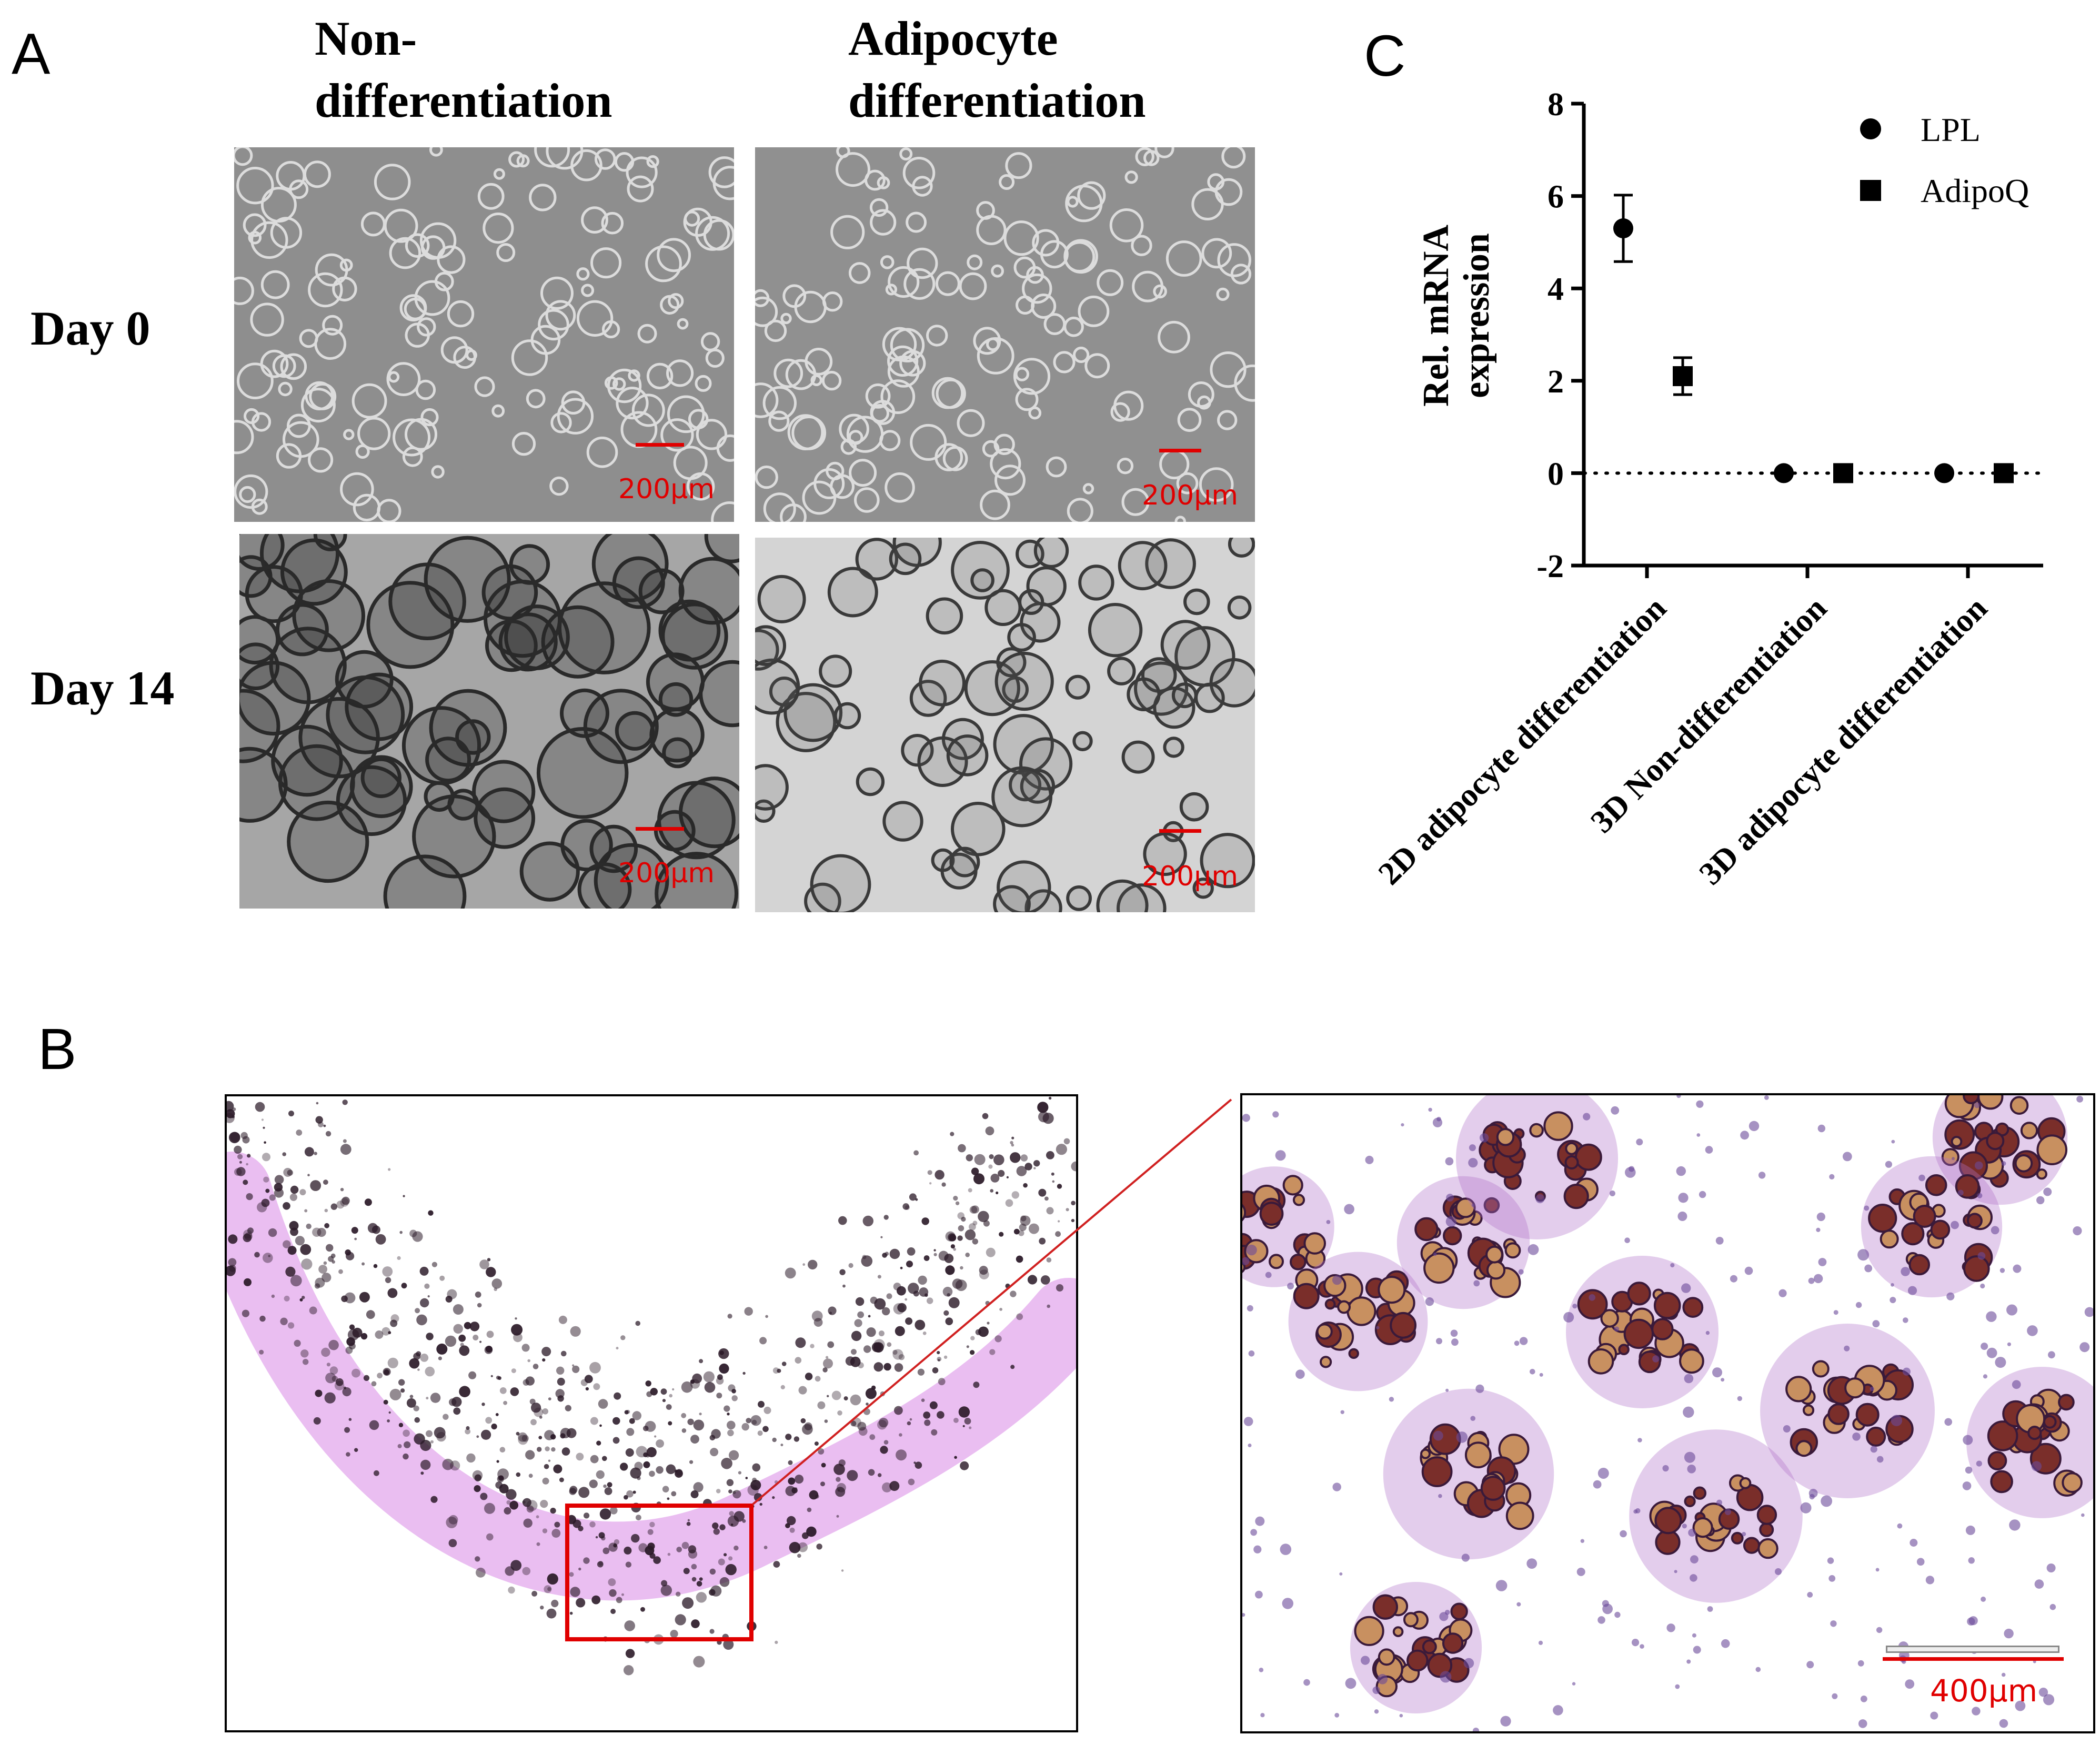 The height and width of the screenshot is (1745, 2100). What do you see at coordinates (1951, 129) in the screenshot?
I see `legend-label-lpl: LPL` at bounding box center [1951, 129].